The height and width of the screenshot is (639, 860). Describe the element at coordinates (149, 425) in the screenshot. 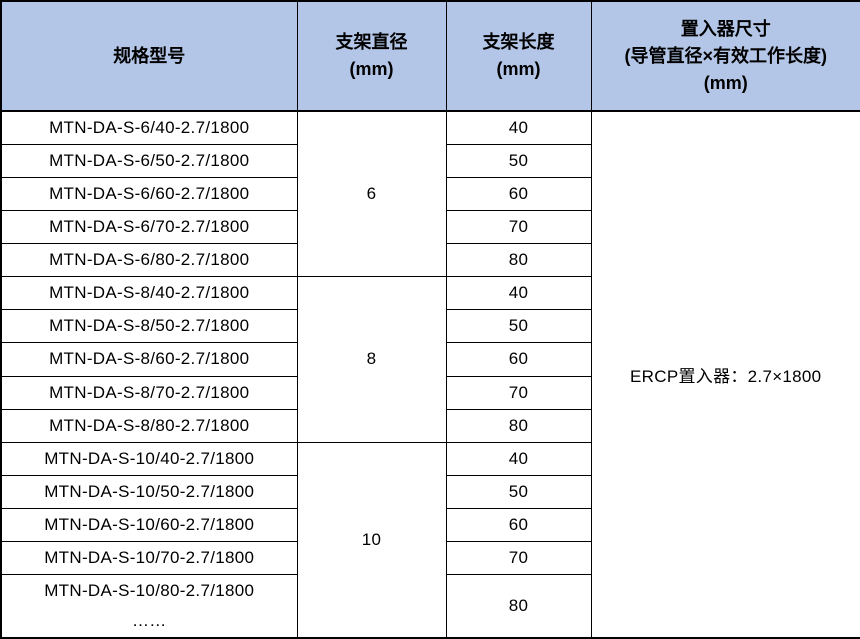

I see `model-cell: MTN-DA-S-8/80-2.7/1800` at that location.